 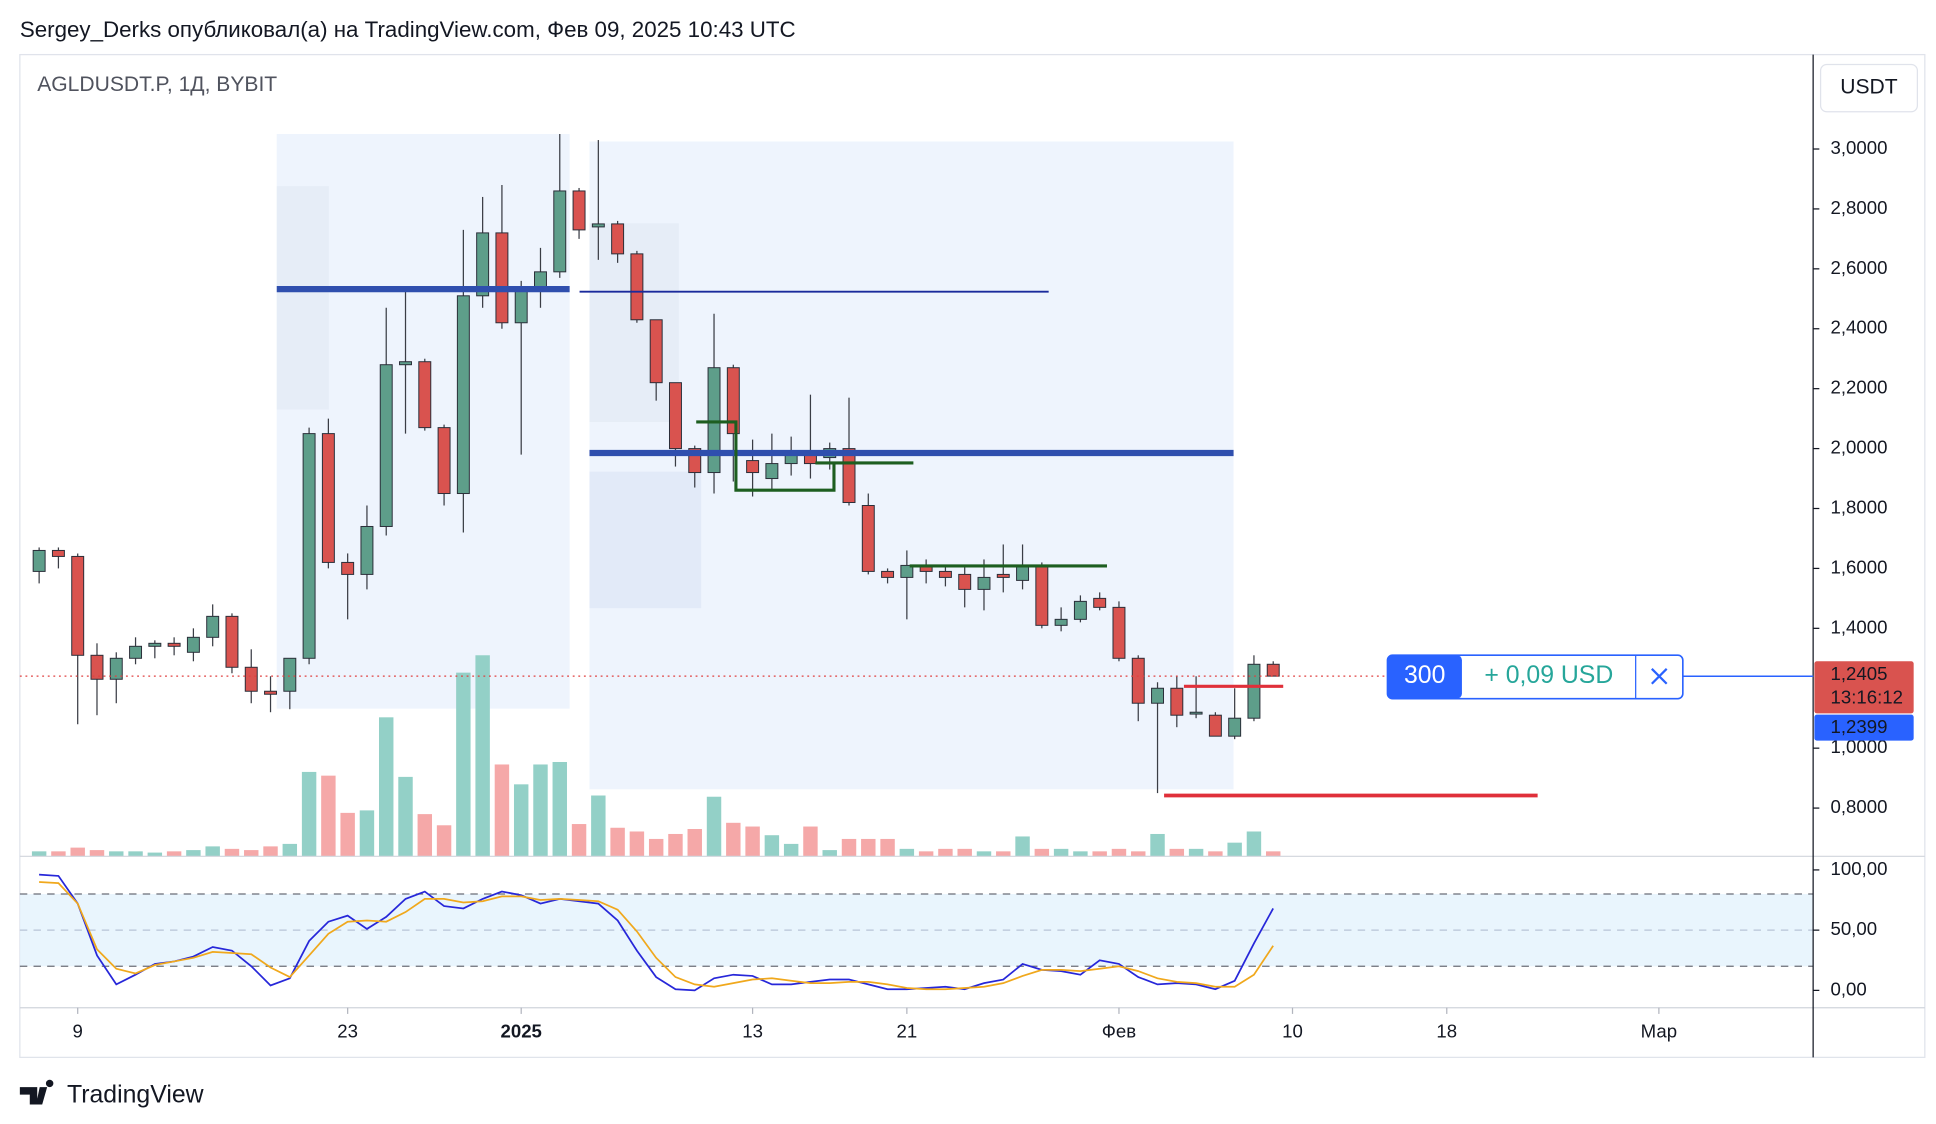 I want to click on stoch-pane: 100,00 50,00 0,00, so click(x=953, y=928).